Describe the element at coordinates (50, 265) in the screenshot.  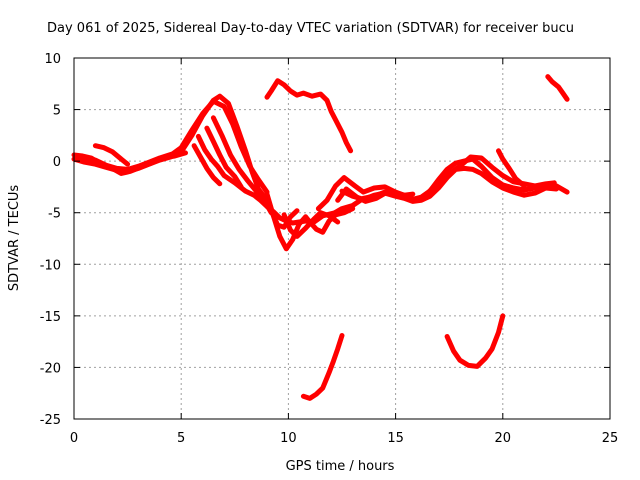
I see `y-tick-label: -10` at that location.